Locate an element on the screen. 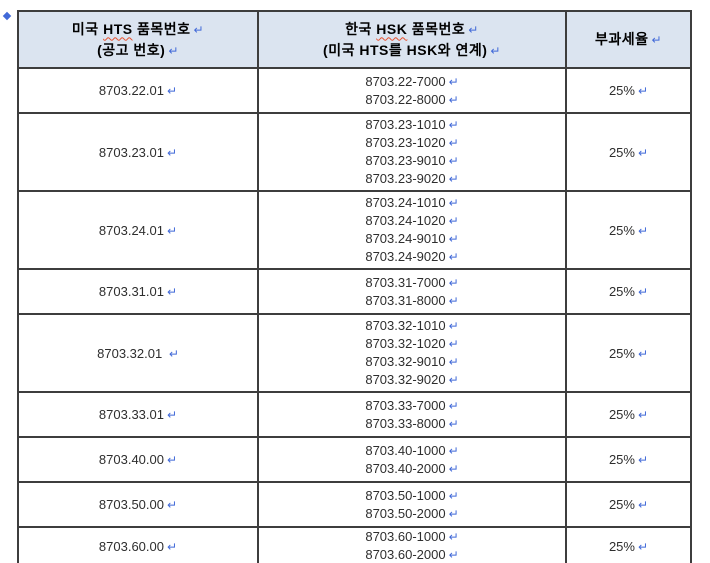 The height and width of the screenshot is (563, 710). hsk-codes-cell: 8703.50-1000 ↵ 8703.50-2000 ↵ is located at coordinates (412, 504).